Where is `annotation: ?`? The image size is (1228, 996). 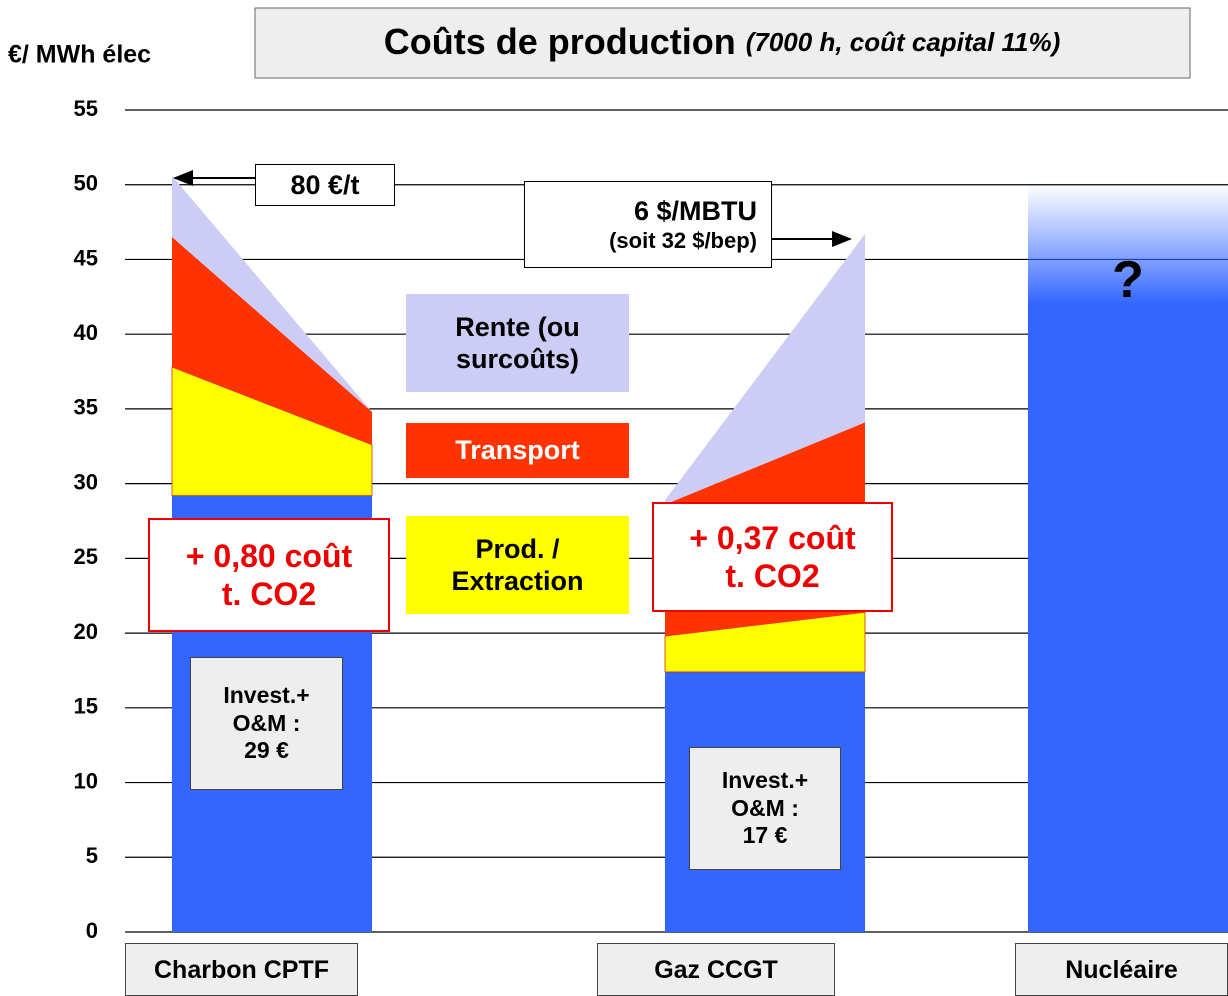 annotation: ? is located at coordinates (1128, 280).